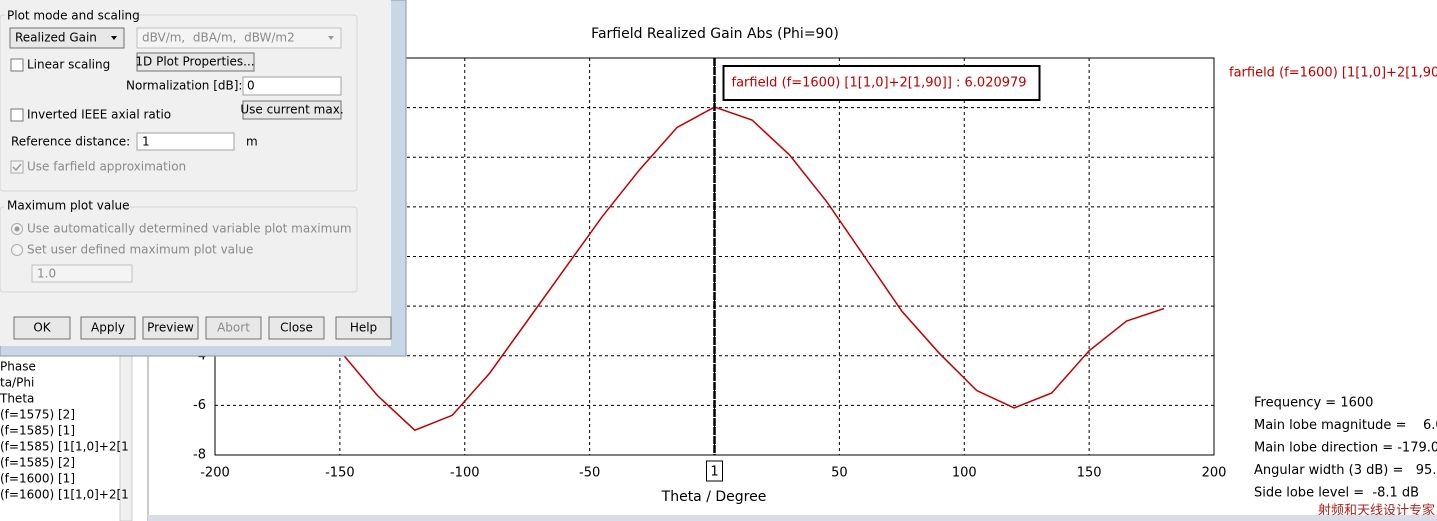 Image resolution: width=1437 pixels, height=521 pixels. I want to click on button-label: OK, so click(42, 328).